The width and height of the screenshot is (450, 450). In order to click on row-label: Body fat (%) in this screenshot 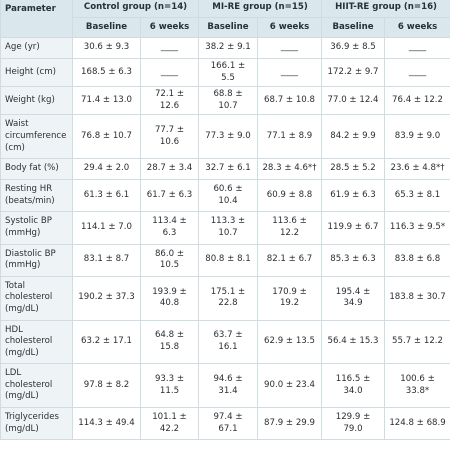, I will do `click(36, 169)`.